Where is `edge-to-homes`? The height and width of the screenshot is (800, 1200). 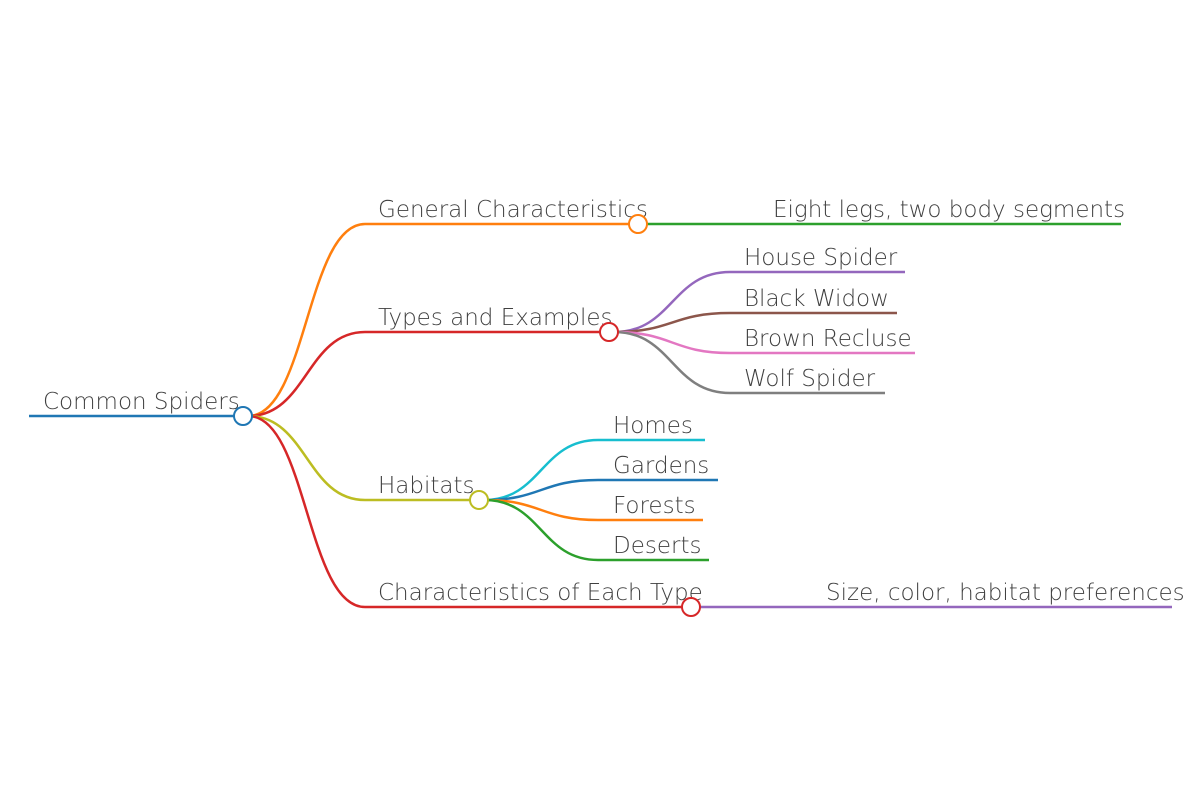 edge-to-homes is located at coordinates (541, 470).